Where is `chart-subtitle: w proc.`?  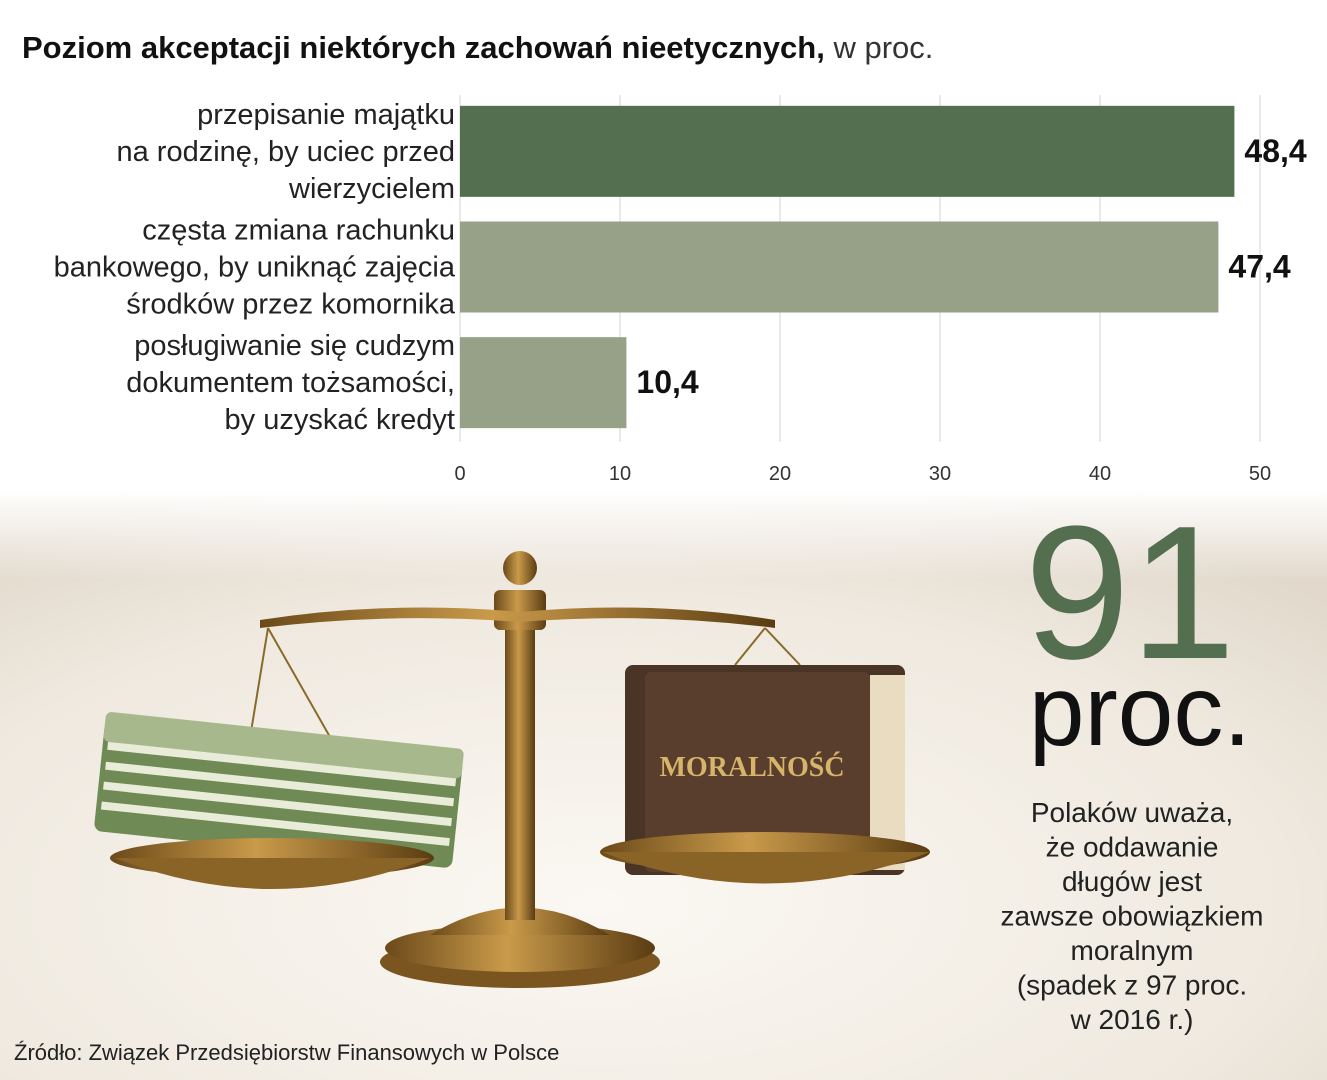
chart-subtitle: w proc. is located at coordinates (882, 47).